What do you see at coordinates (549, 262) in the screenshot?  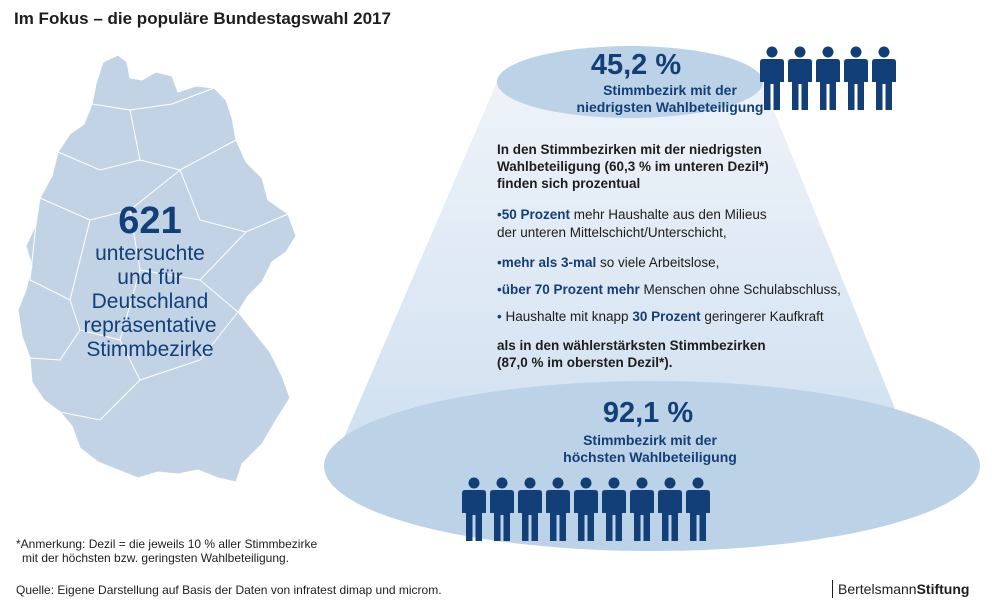 I see `bullet-highlight: mehr als 3-mal` at bounding box center [549, 262].